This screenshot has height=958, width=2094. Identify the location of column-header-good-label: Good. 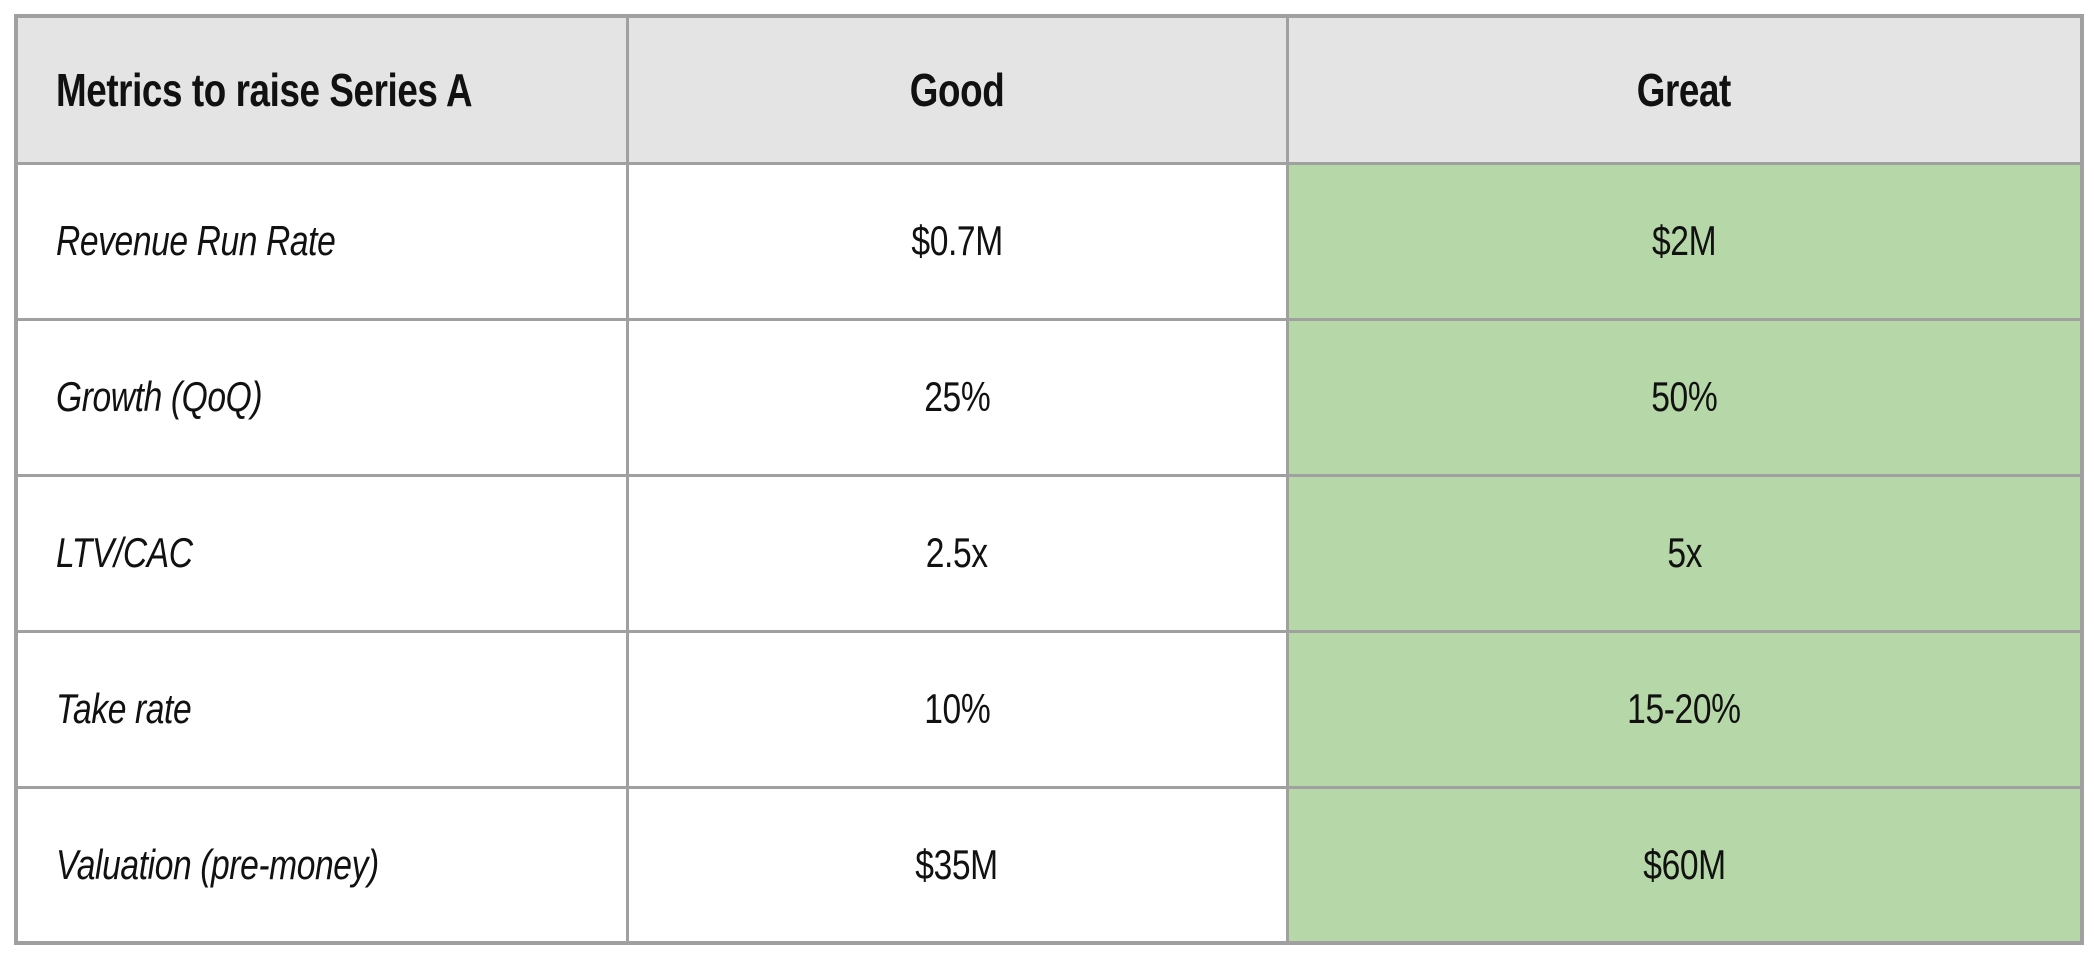
(957, 89).